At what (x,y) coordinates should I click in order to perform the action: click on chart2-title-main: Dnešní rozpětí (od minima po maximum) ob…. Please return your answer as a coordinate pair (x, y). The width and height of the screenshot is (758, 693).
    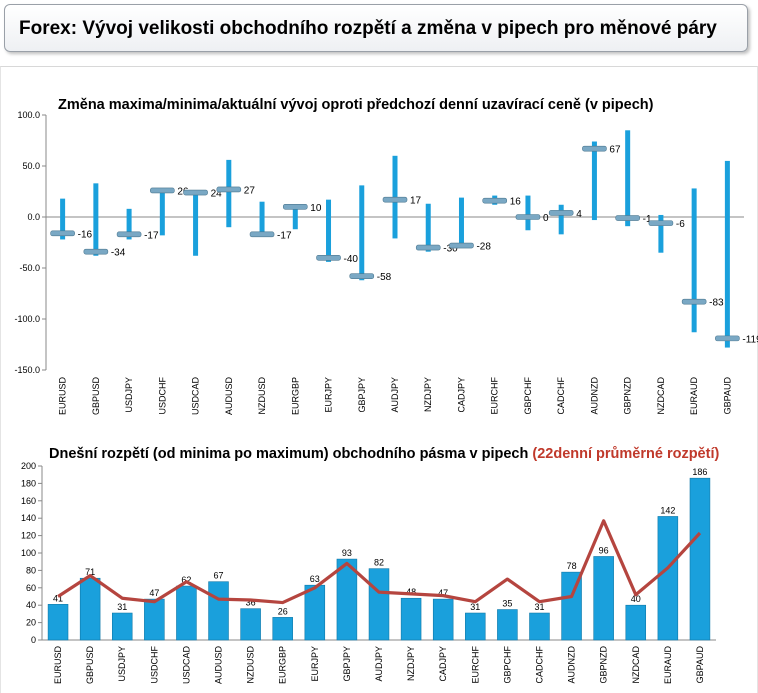
    Looking at the image, I should click on (290, 454).